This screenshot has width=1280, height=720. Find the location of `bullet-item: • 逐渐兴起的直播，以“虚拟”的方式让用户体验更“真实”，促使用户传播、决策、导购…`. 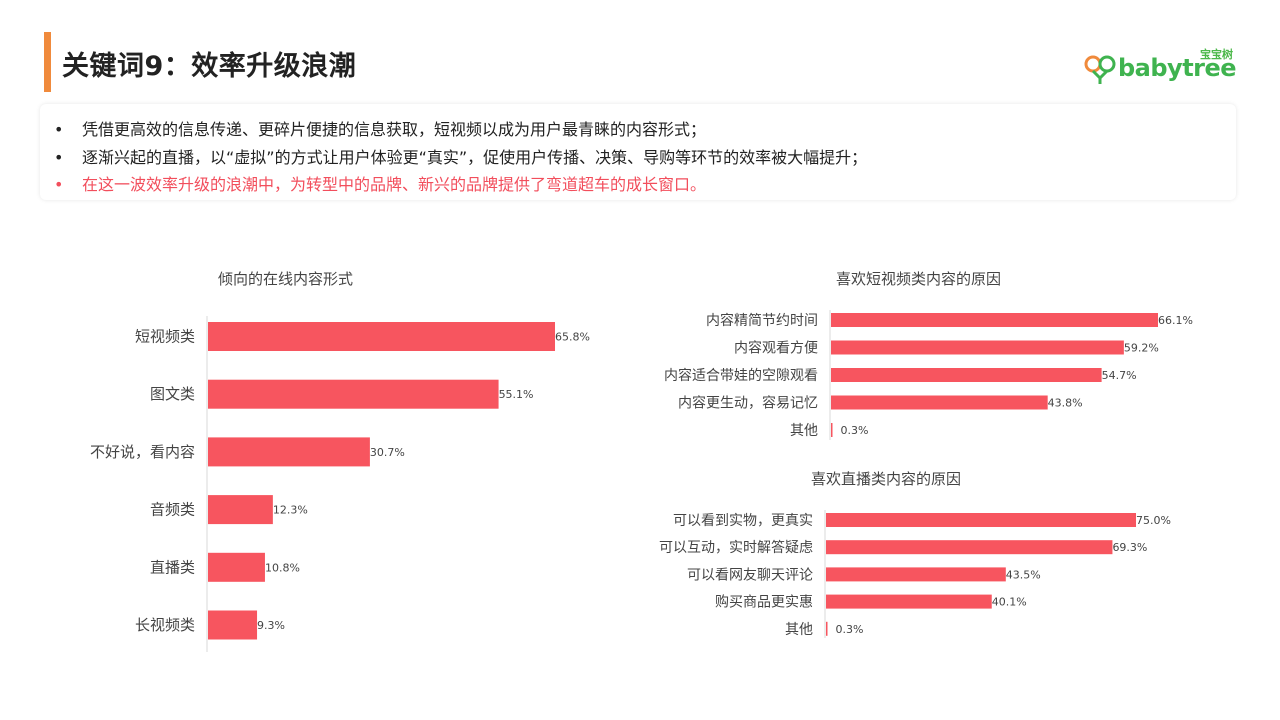

bullet-item: • 逐渐兴起的直播，以“虚拟”的方式让用户体验更“真实”，促使用户传播、决策、导购… is located at coordinates (460, 156).